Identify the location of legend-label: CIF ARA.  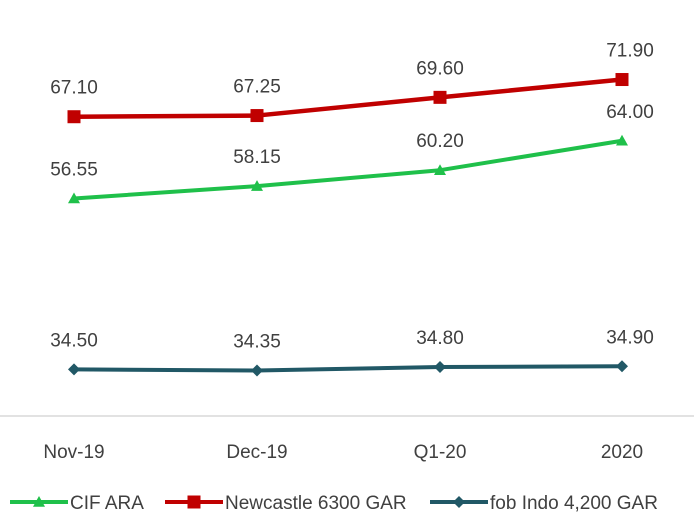
(107, 503).